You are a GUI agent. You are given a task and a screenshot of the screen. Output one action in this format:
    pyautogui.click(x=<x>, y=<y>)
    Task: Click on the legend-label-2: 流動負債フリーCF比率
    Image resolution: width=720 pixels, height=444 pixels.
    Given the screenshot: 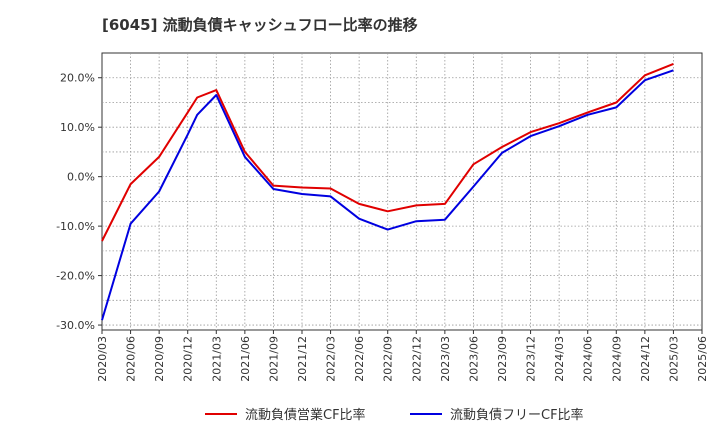 What is the action you would take?
    pyautogui.click(x=517, y=415)
    